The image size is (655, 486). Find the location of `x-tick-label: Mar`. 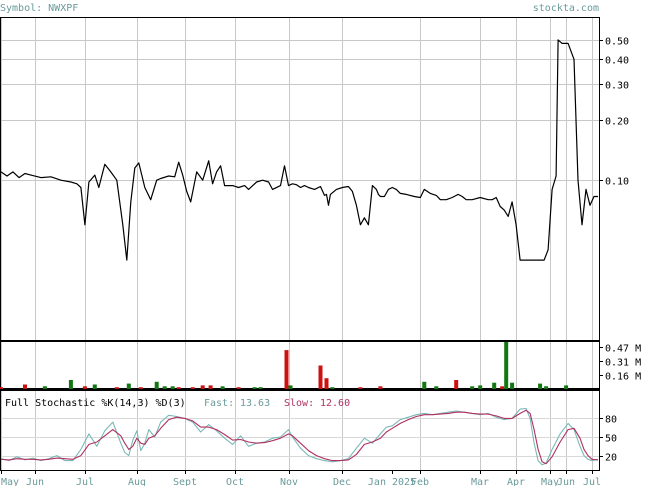

x-tick-label: Mar is located at coordinates (480, 481).